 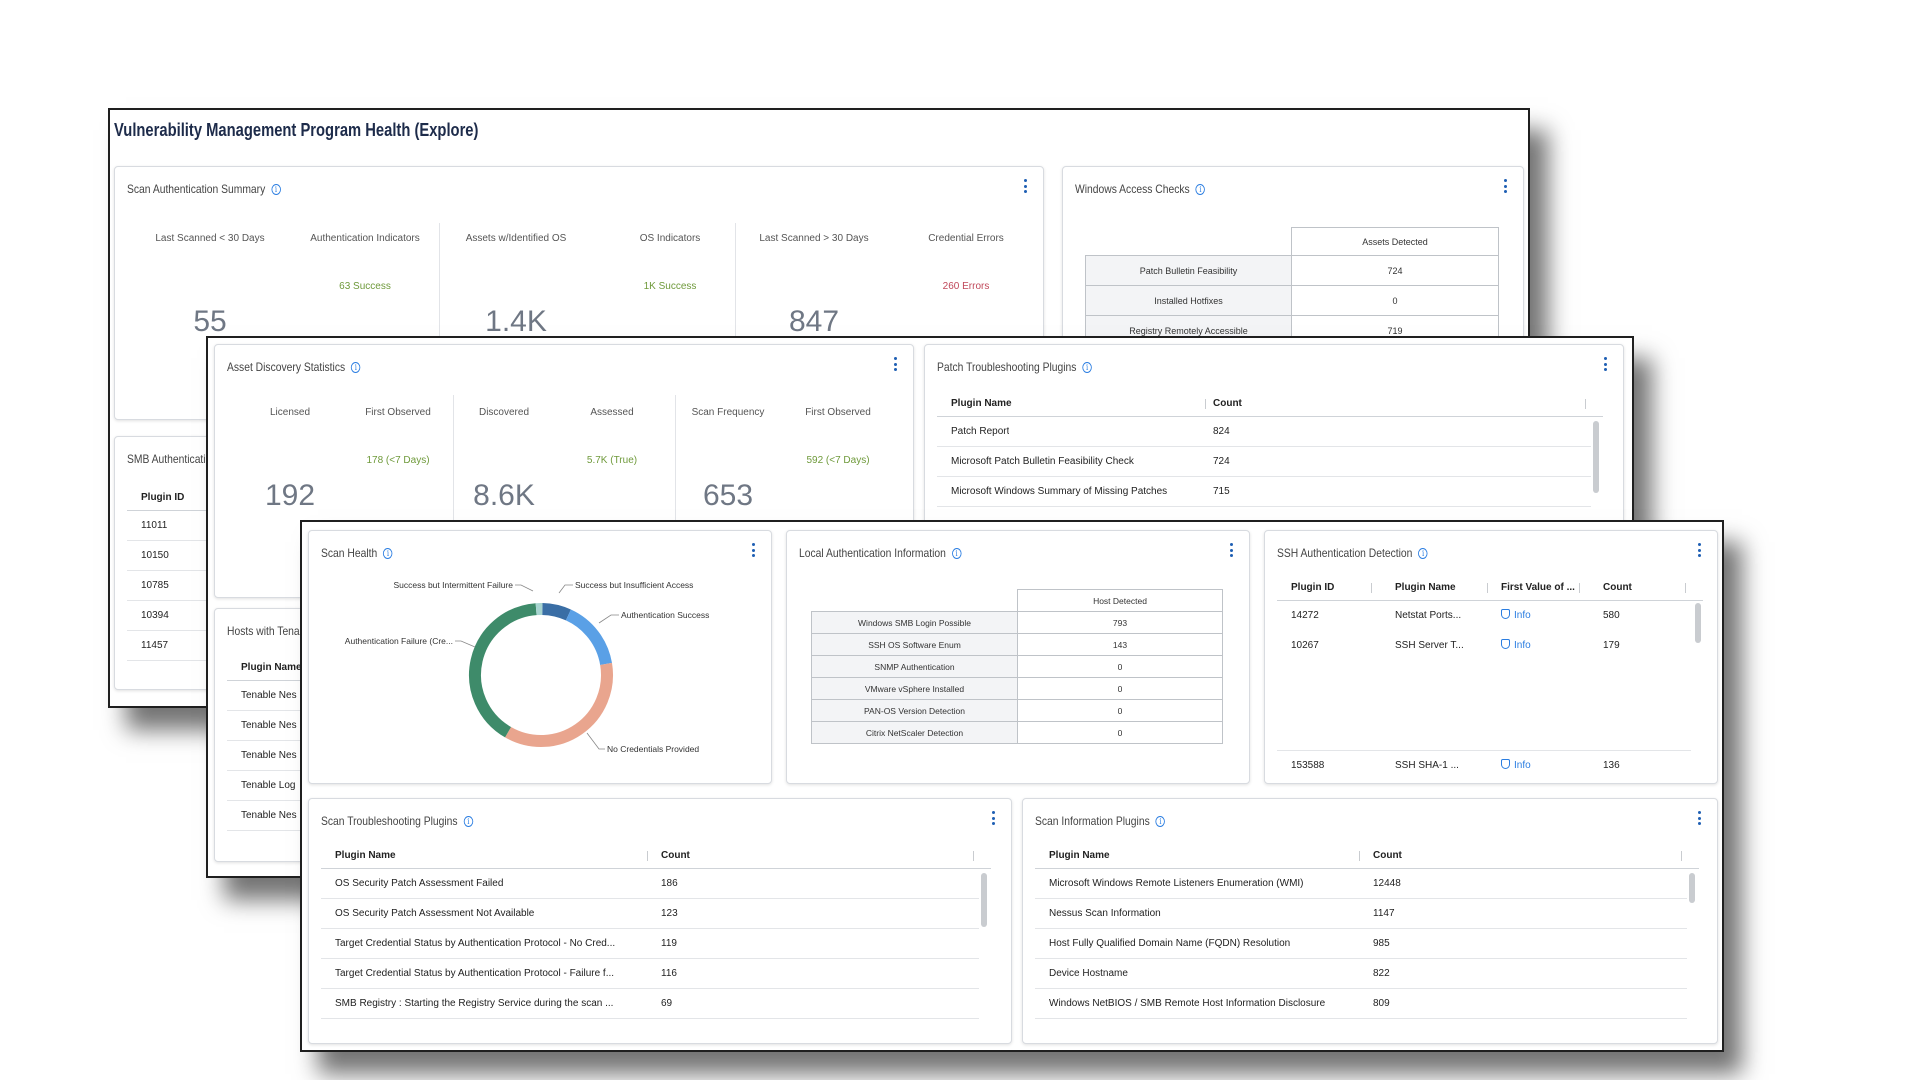 I want to click on stat-heading: Assessed, so click(x=612, y=412).